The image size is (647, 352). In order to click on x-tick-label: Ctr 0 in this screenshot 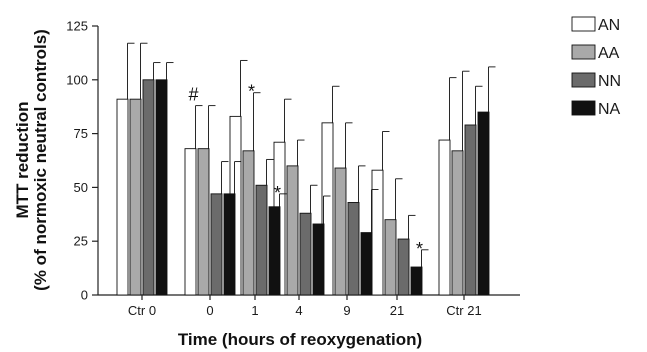, I will do `click(142, 310)`.